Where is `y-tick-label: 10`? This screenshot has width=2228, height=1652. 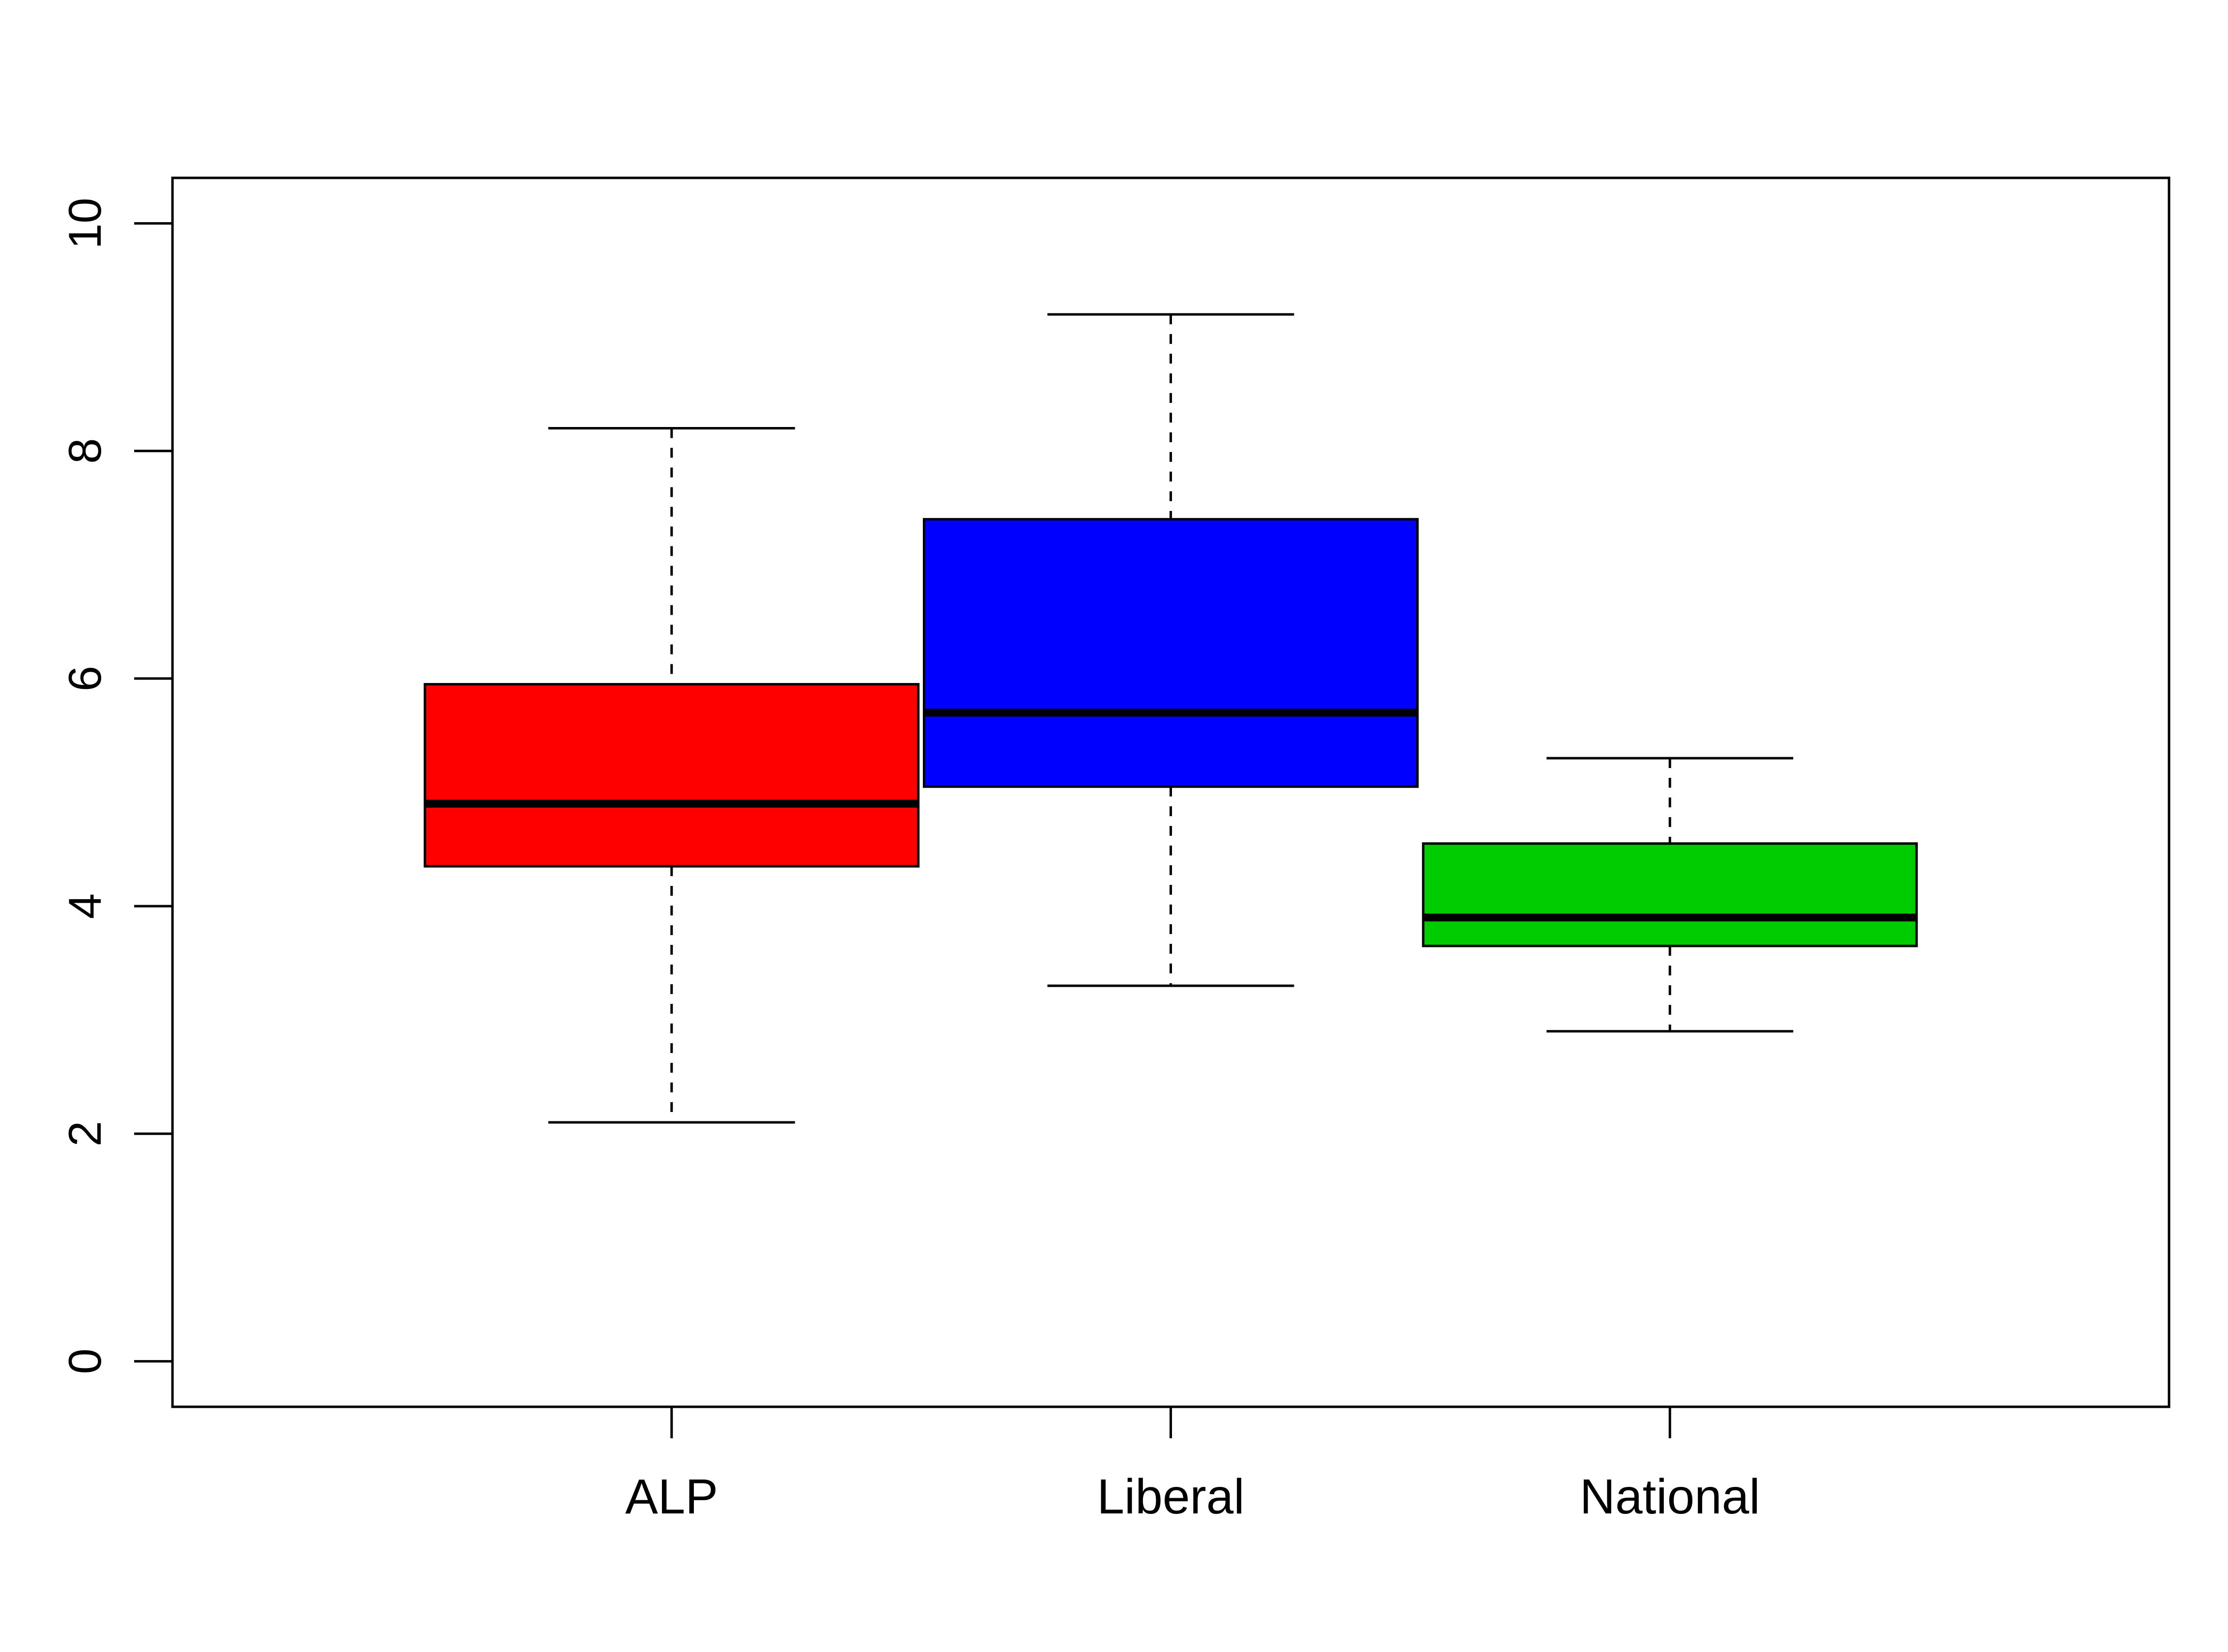 y-tick-label: 10 is located at coordinates (85, 223).